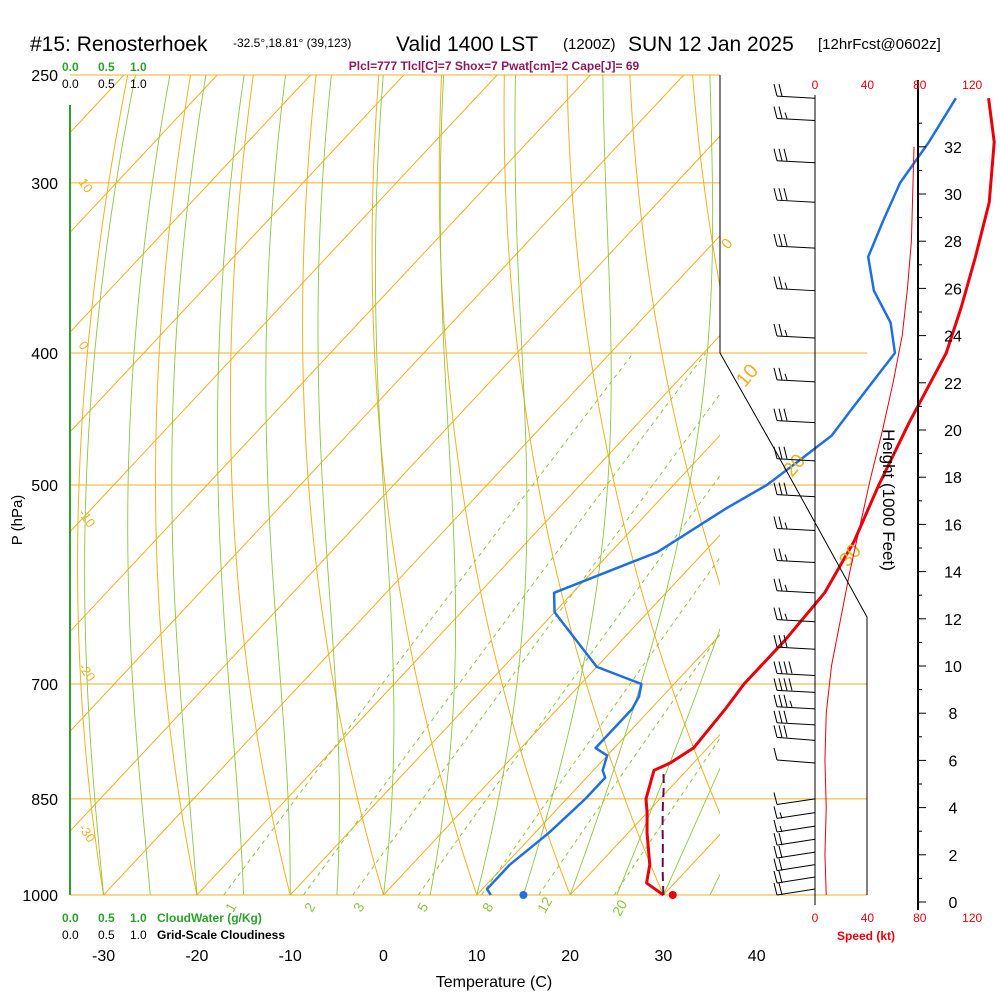 The width and height of the screenshot is (1000, 1000). Describe the element at coordinates (953, 289) in the screenshot. I see `height-tick-label: 26` at that location.